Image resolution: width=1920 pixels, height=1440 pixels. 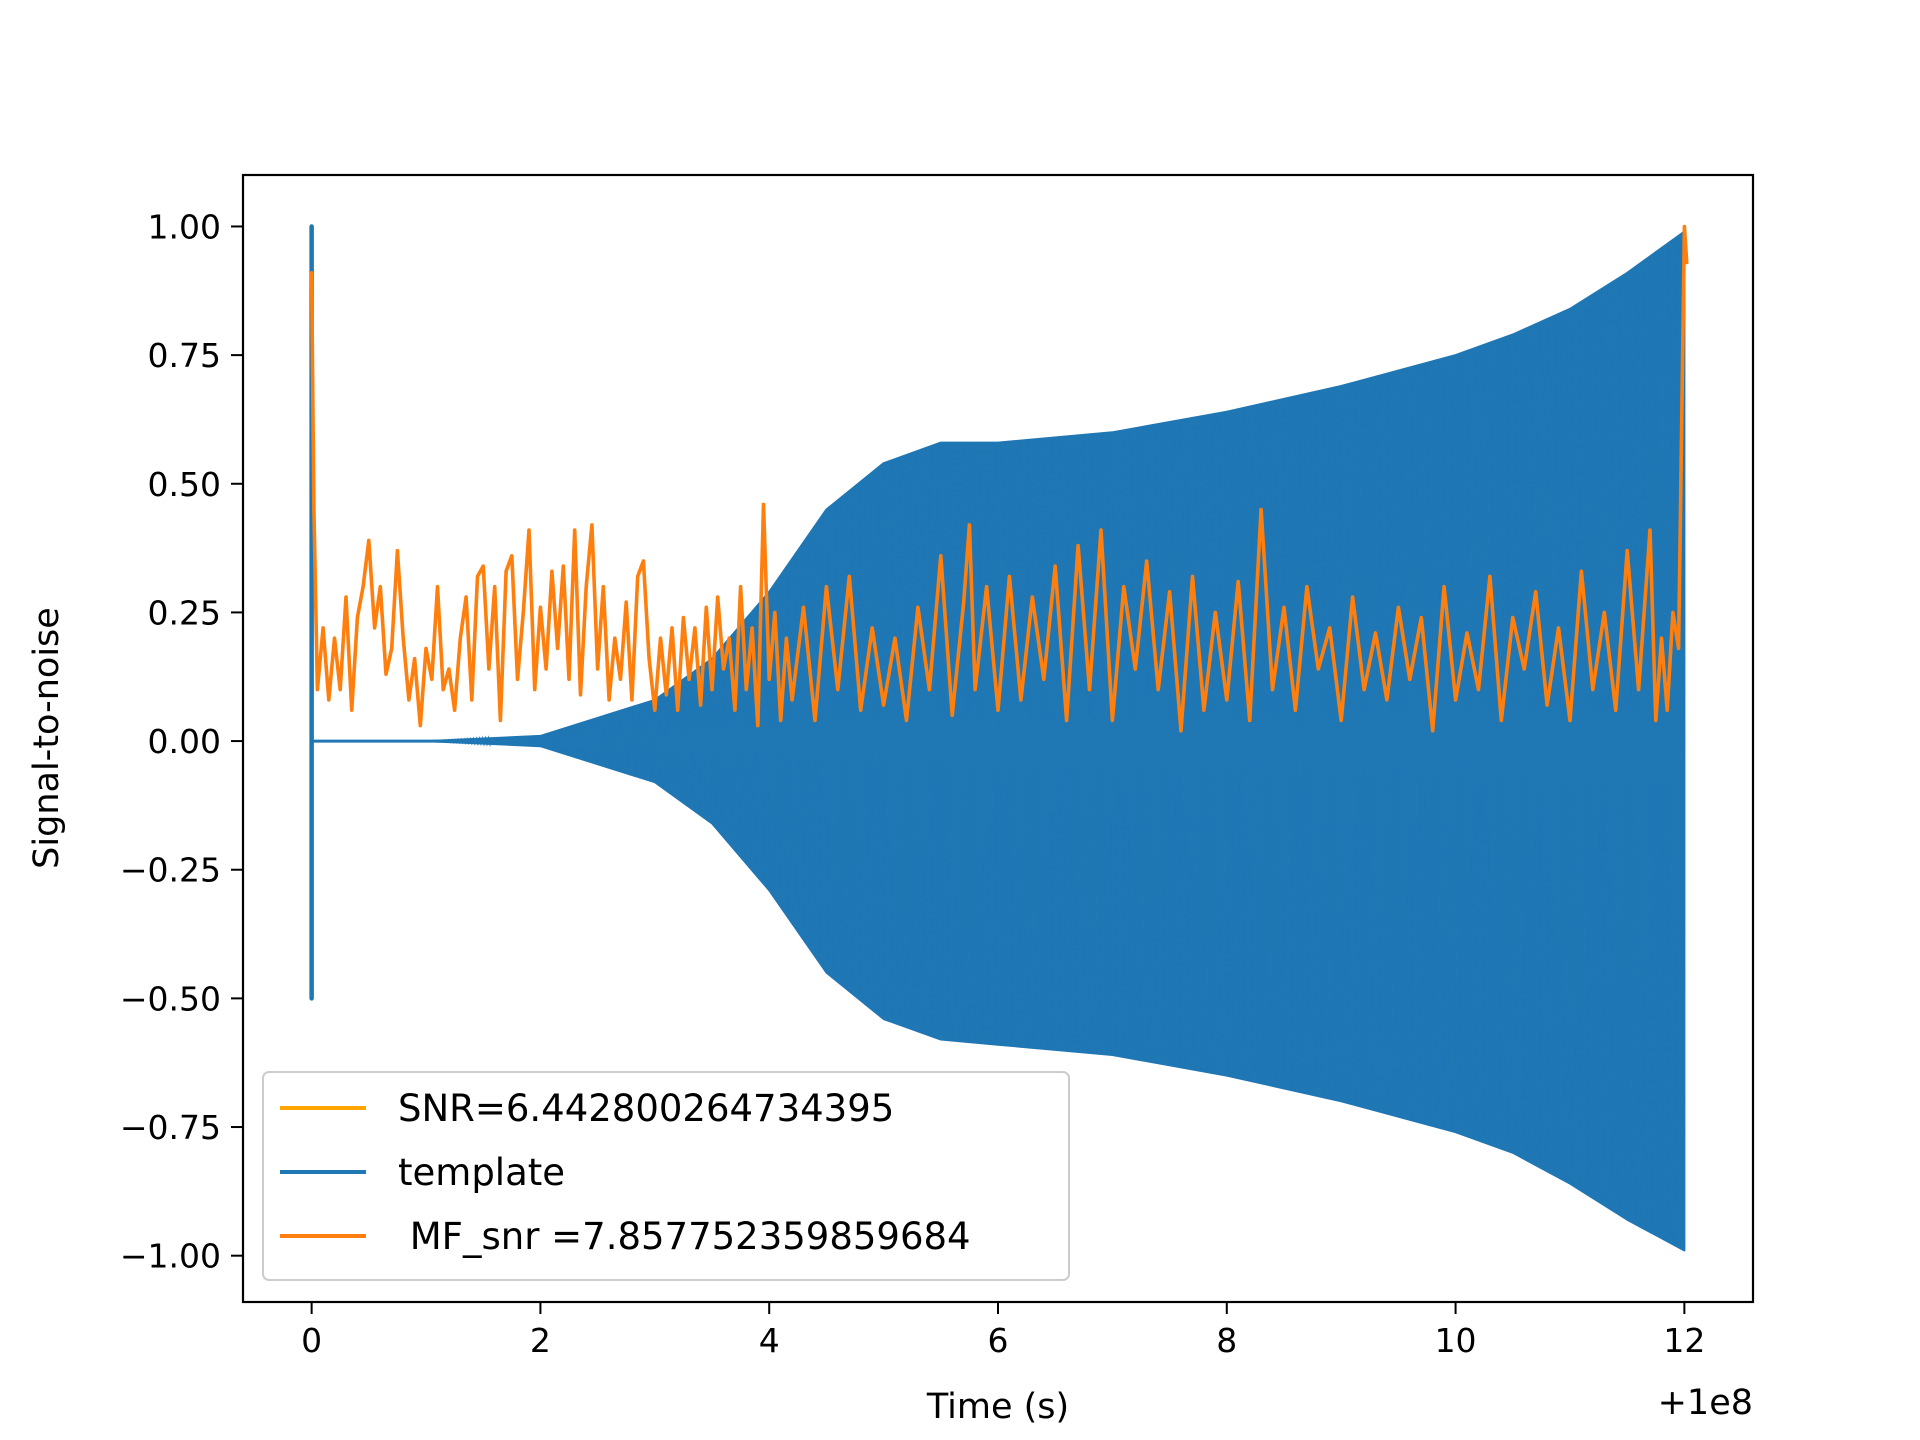 What do you see at coordinates (184, 355) in the screenshot?
I see `y-tick-label: 0.75` at bounding box center [184, 355].